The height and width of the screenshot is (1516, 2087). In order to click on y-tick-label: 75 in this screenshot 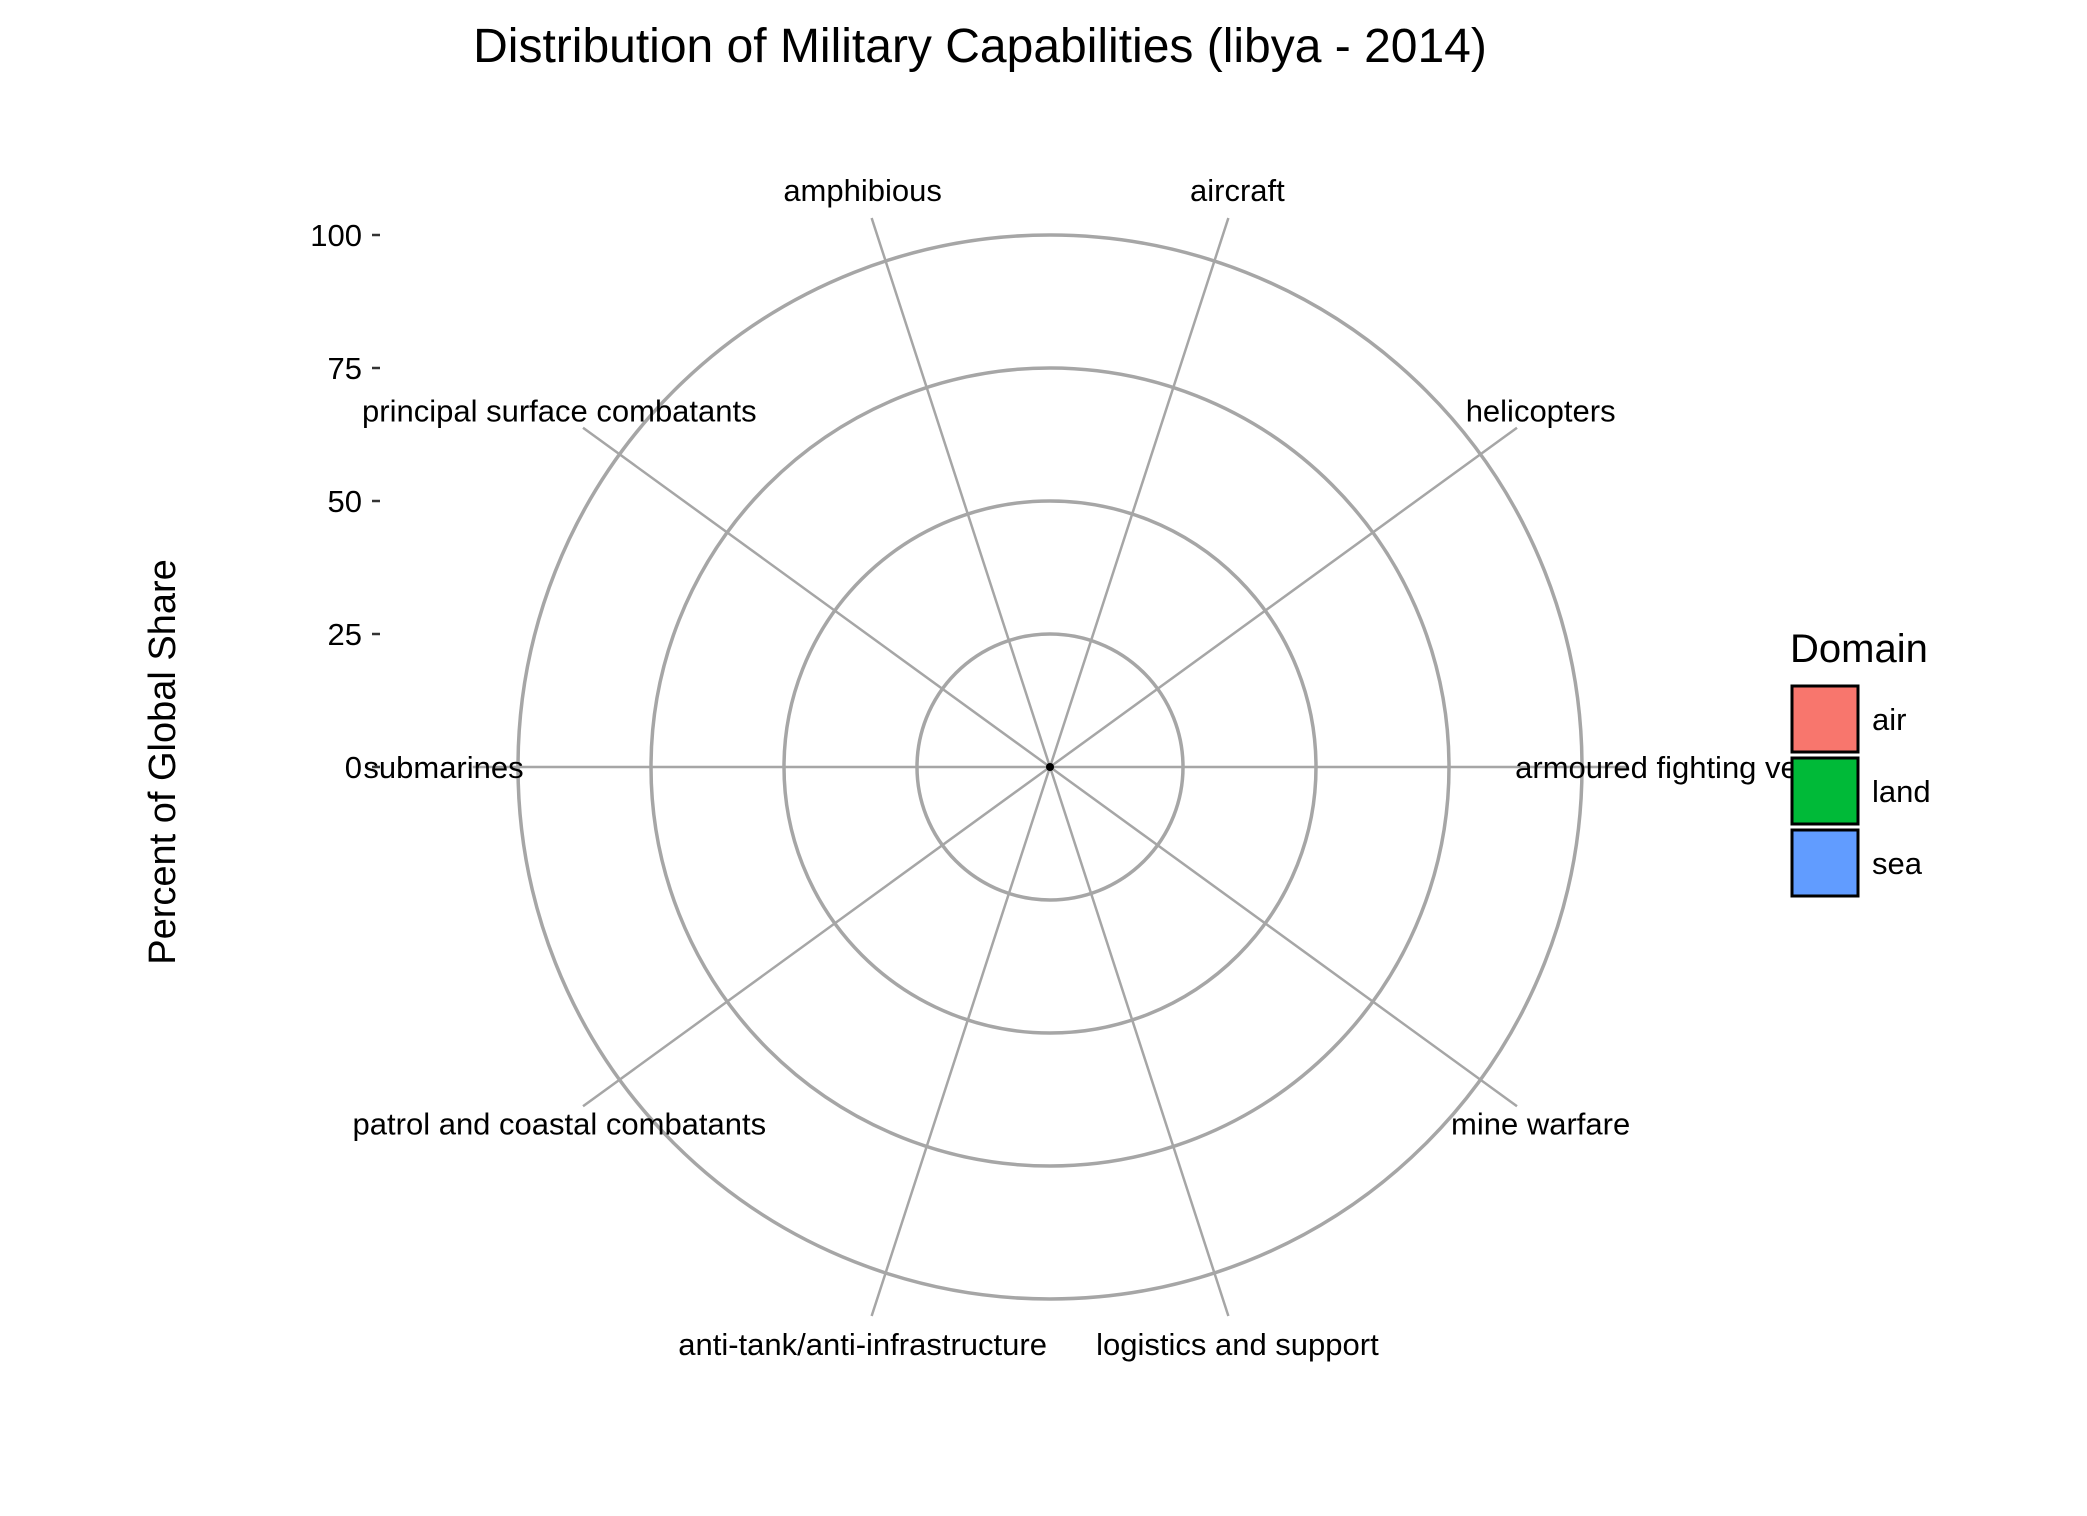, I will do `click(345, 368)`.